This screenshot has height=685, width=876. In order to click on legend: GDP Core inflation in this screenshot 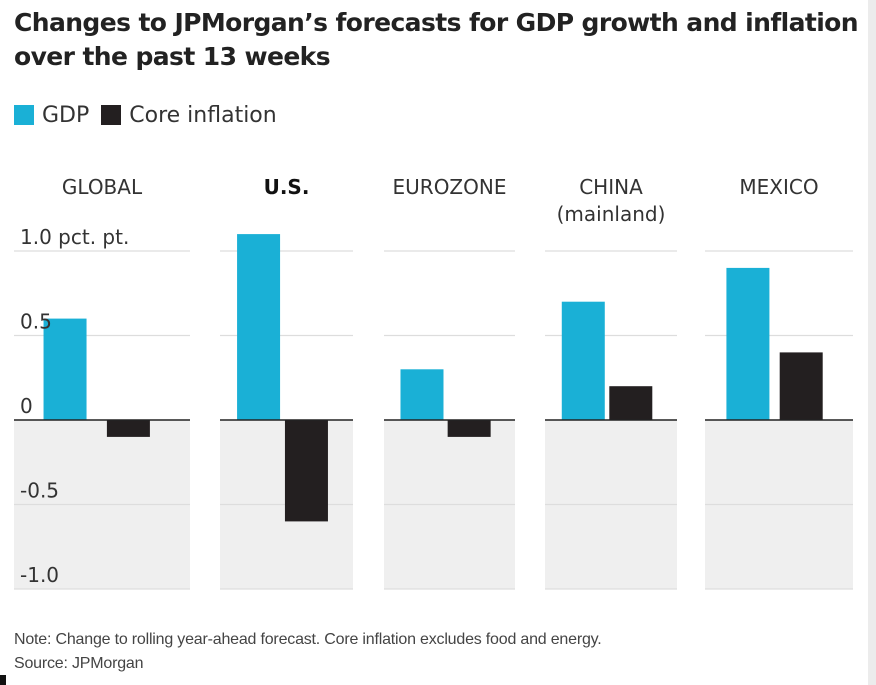, I will do `click(151, 115)`.